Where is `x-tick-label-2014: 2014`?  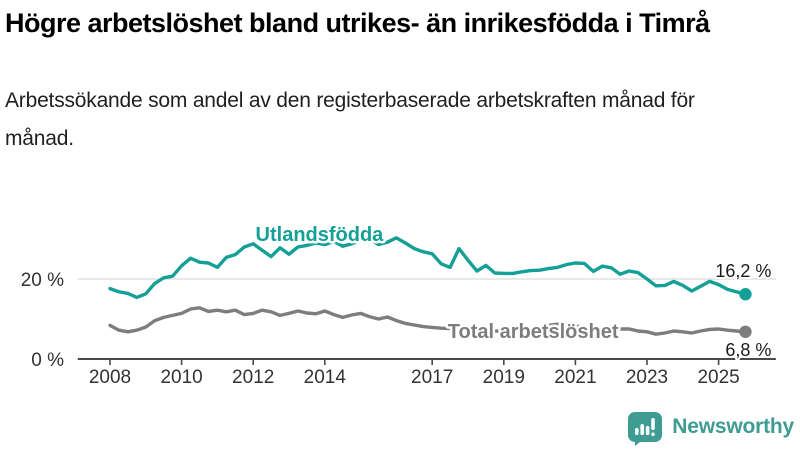 x-tick-label-2014: 2014 is located at coordinates (325, 377).